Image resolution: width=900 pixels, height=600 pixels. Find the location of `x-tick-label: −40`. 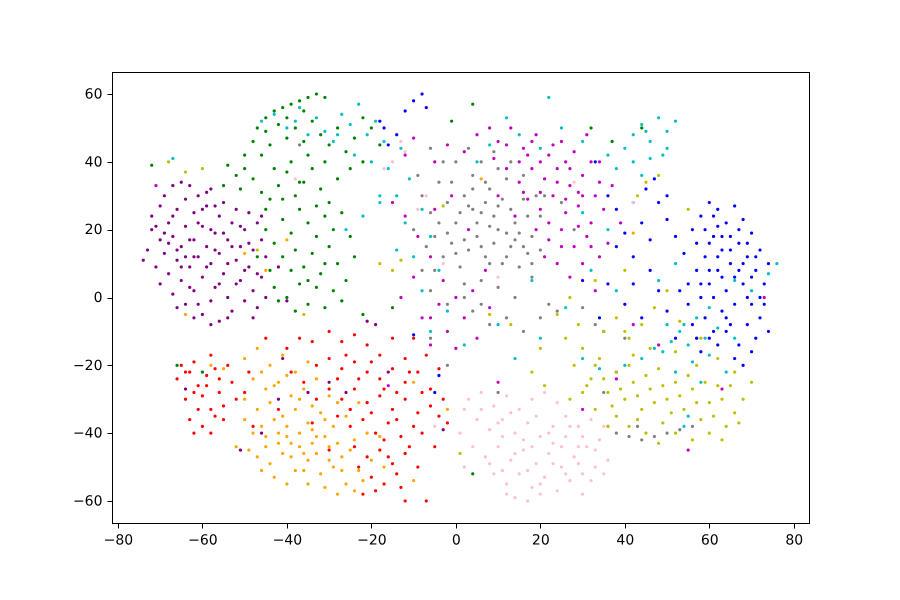

x-tick-label: −40 is located at coordinates (287, 540).